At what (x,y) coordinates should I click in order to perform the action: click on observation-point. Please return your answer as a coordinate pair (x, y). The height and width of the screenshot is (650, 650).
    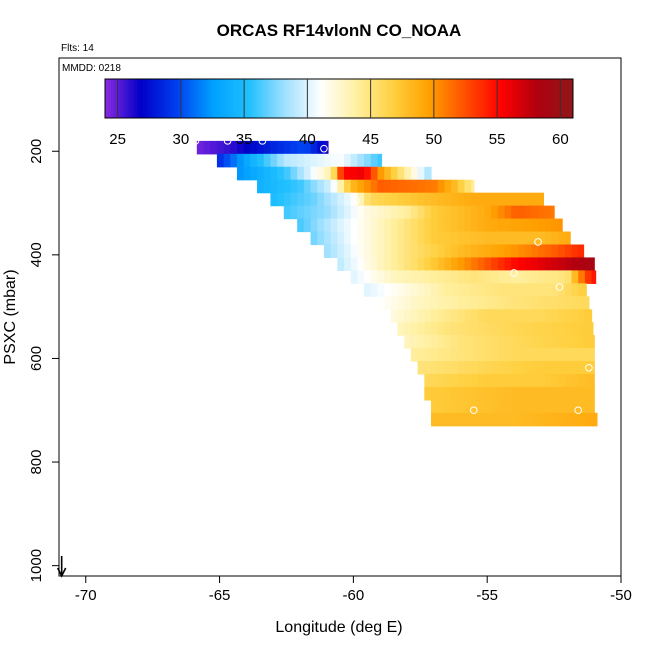
    Looking at the image, I should click on (452, 495).